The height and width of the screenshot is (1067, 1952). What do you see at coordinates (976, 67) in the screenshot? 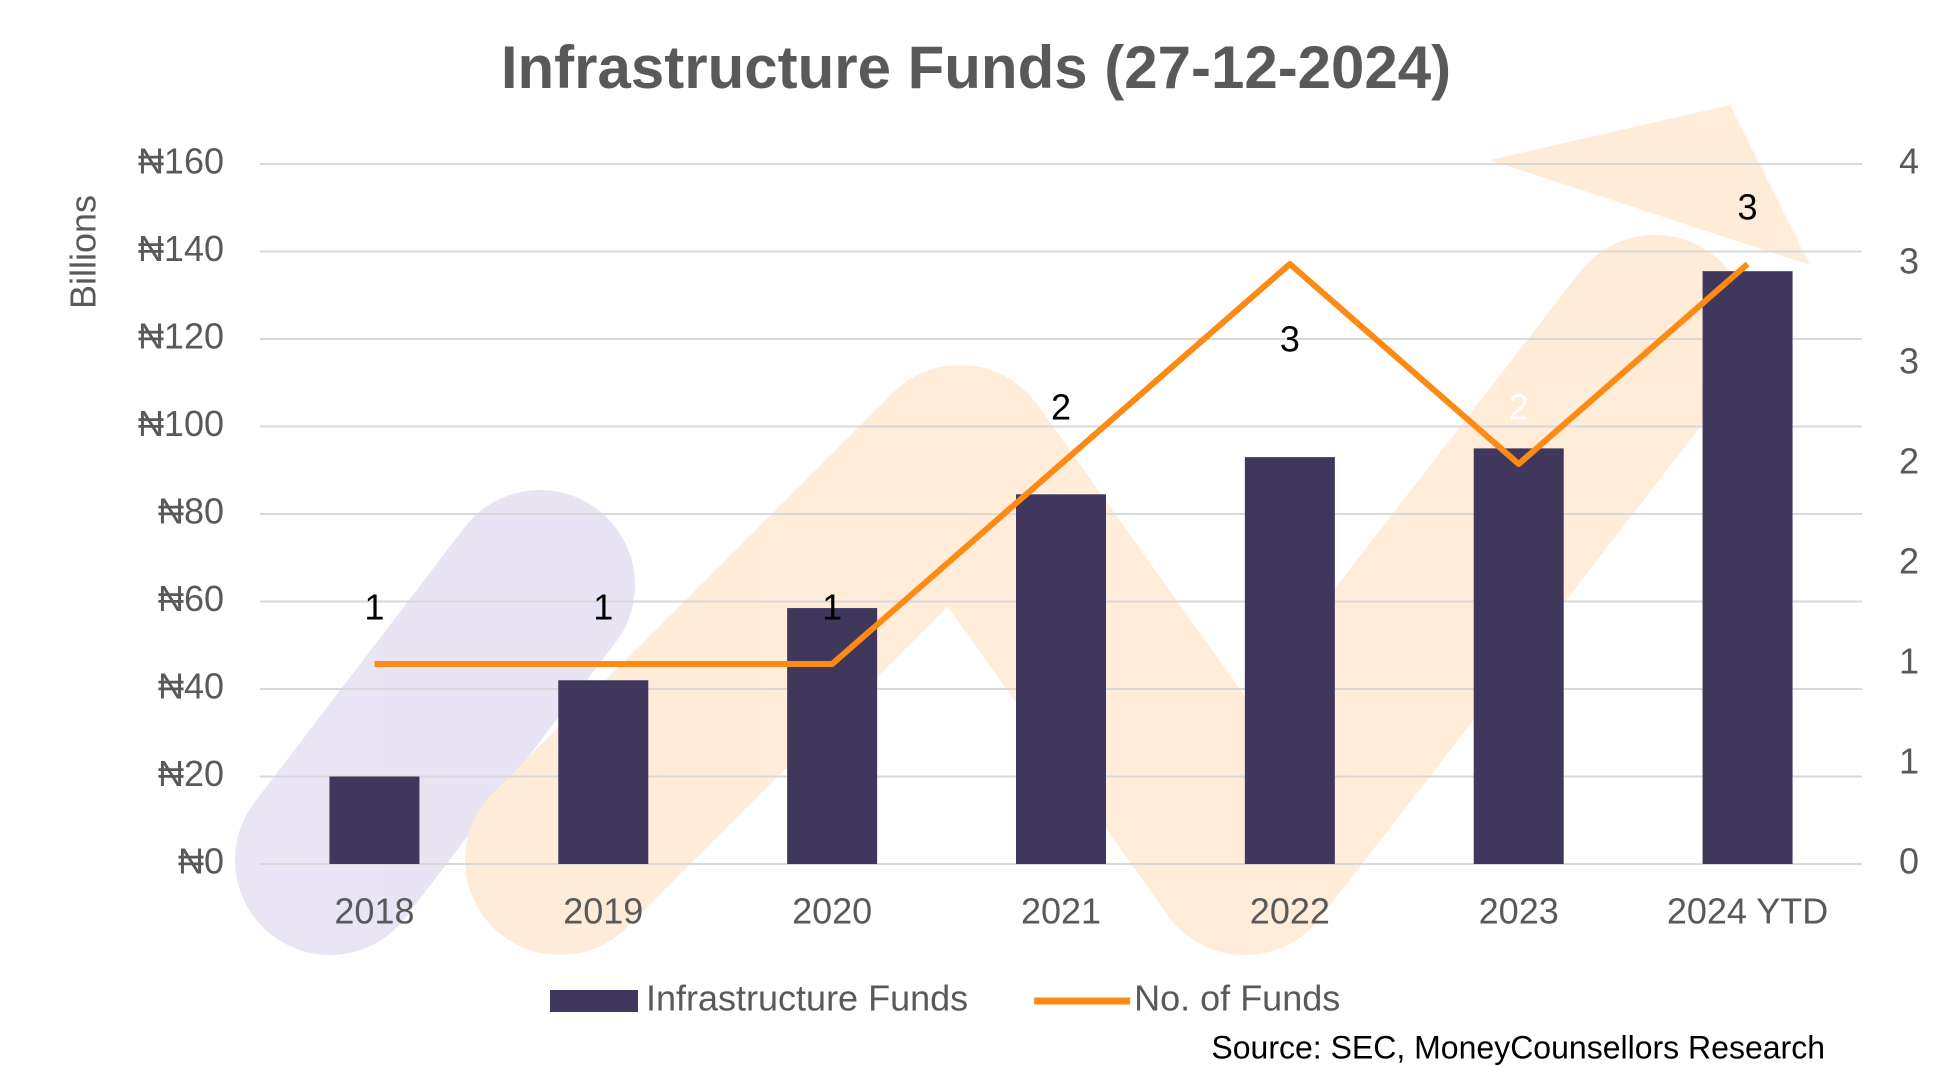
I see `chart-title: Infrastructure Funds (27-12-2024)` at bounding box center [976, 67].